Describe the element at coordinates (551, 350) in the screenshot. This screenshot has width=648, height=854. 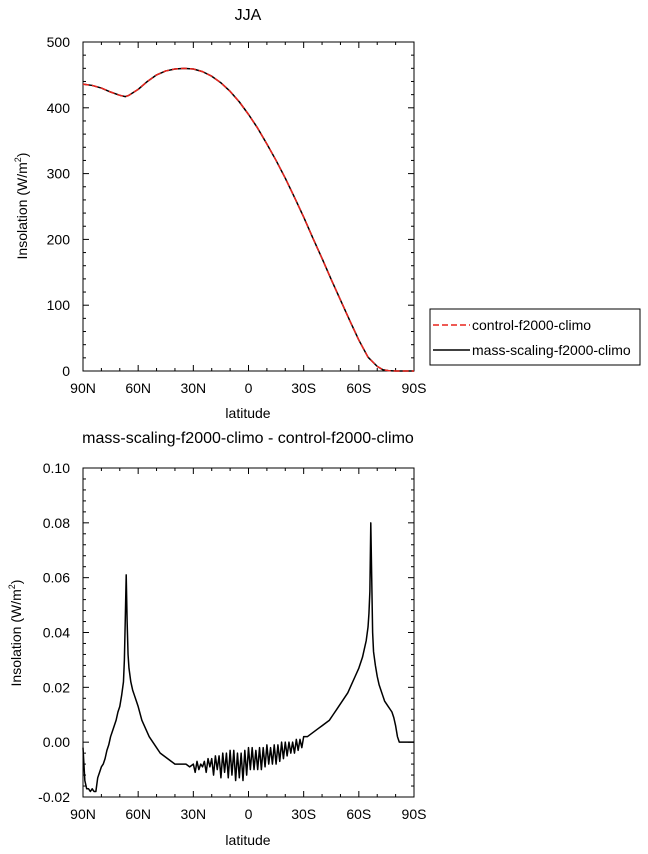
I see `legend-label-mass-scaling: mass-scaling-f2000-climo` at that location.